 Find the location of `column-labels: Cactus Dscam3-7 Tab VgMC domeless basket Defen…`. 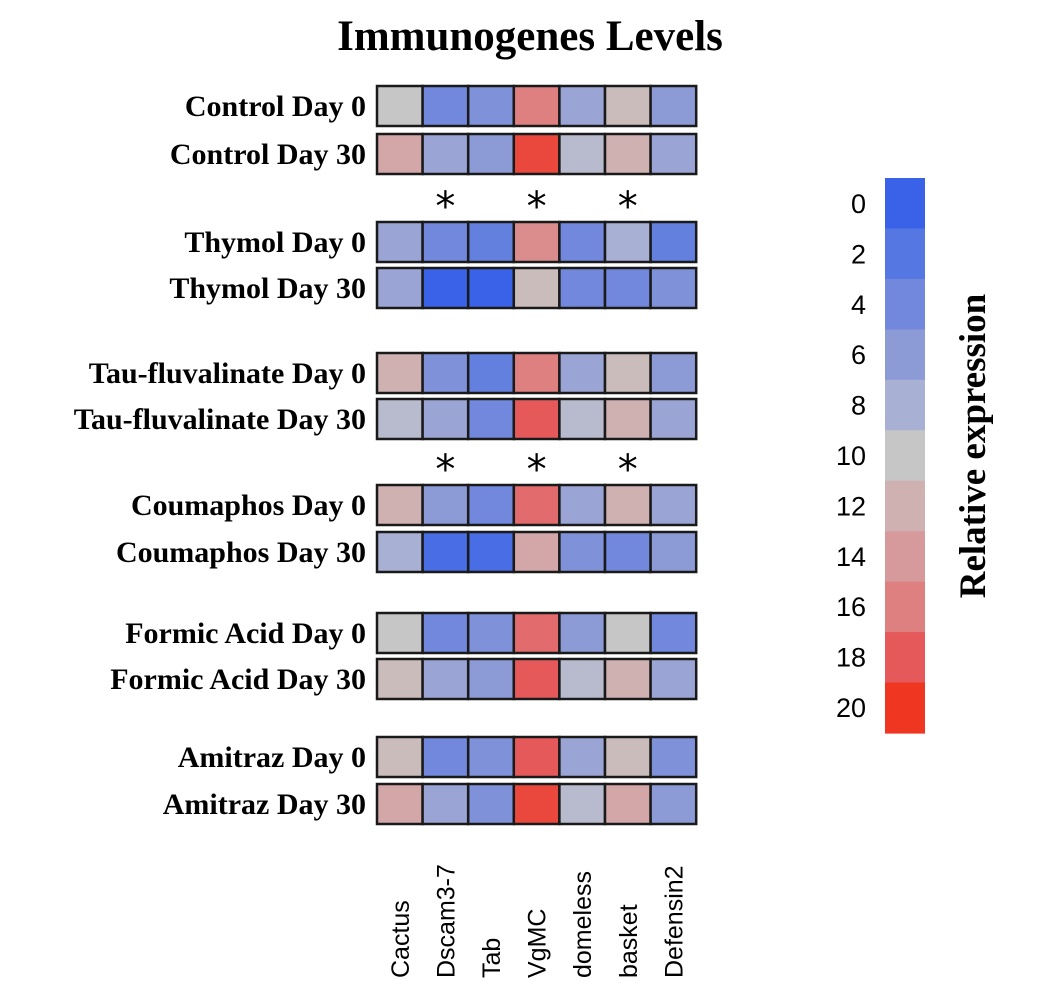

column-labels: Cactus Dscam3-7 Tab VgMC domeless basket Defen… is located at coordinates (538, 921).